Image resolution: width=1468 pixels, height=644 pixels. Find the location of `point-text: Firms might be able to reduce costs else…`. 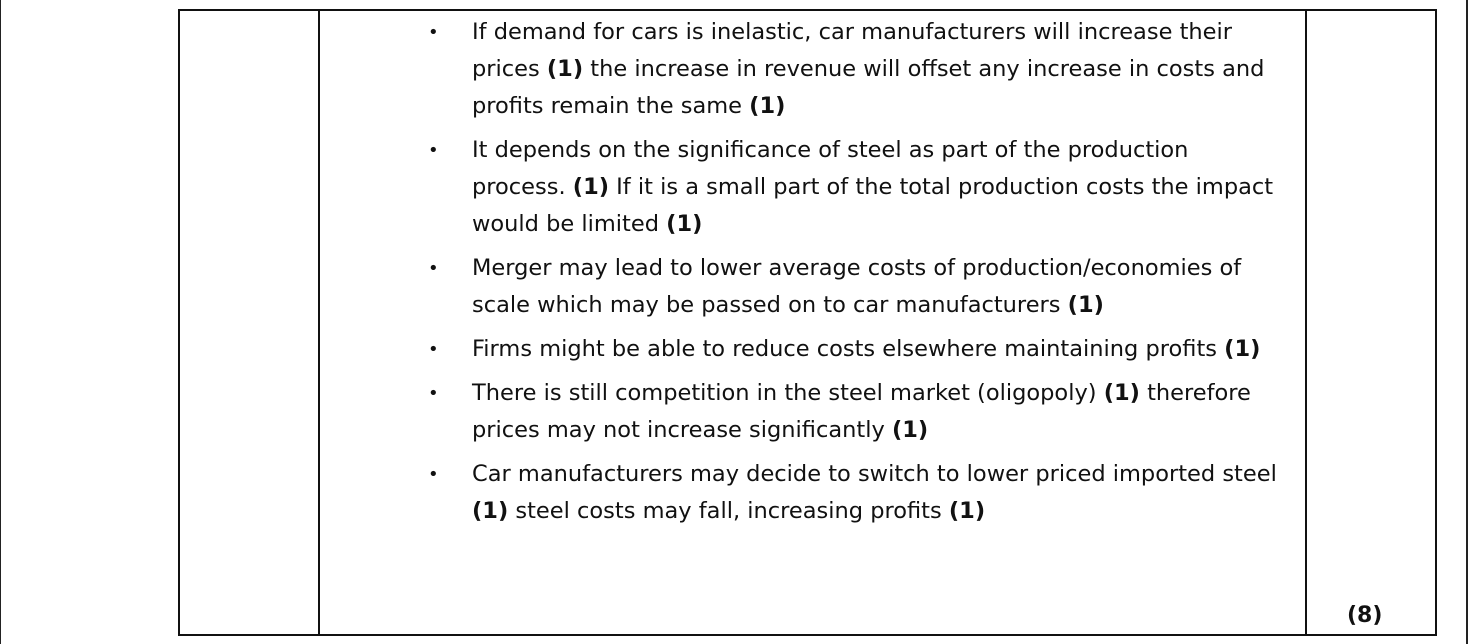

point-text: Firms might be able to reduce costs else… is located at coordinates (848, 349).